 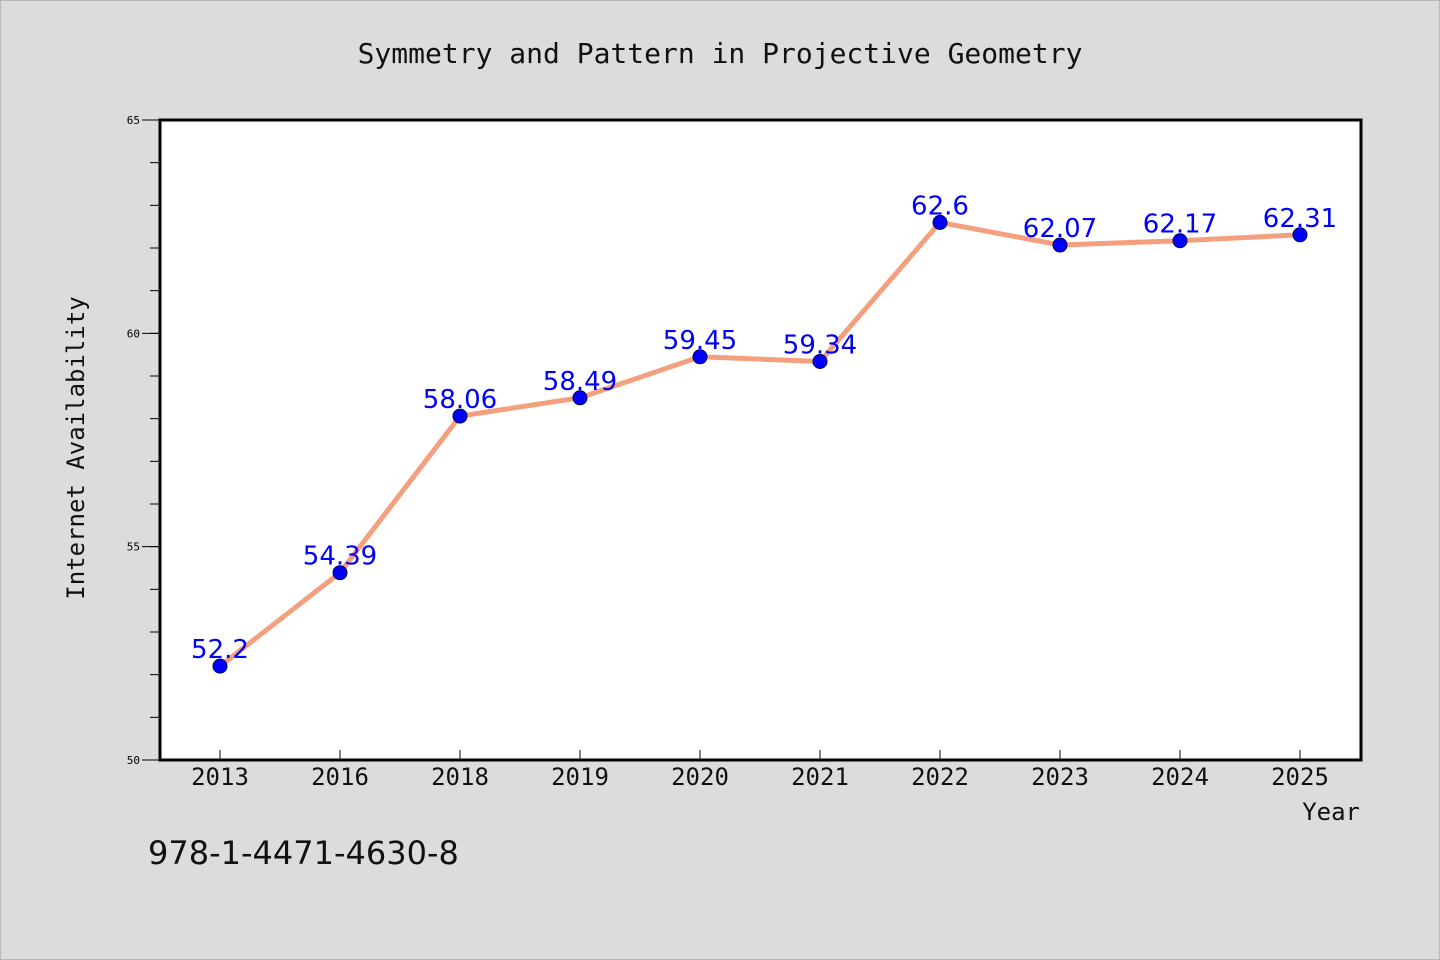 What do you see at coordinates (1180, 225) in the screenshot?
I see `data-label: 62.17` at bounding box center [1180, 225].